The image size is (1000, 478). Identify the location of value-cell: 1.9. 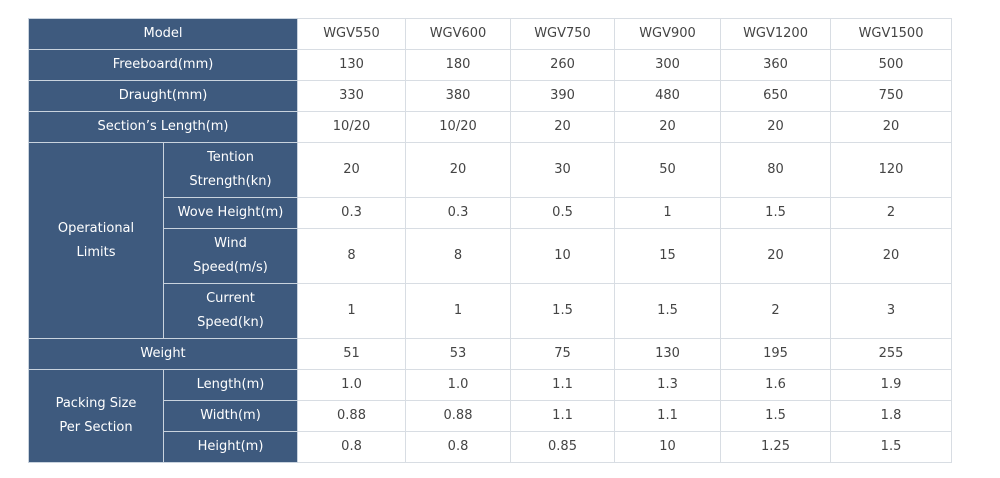
(891, 385).